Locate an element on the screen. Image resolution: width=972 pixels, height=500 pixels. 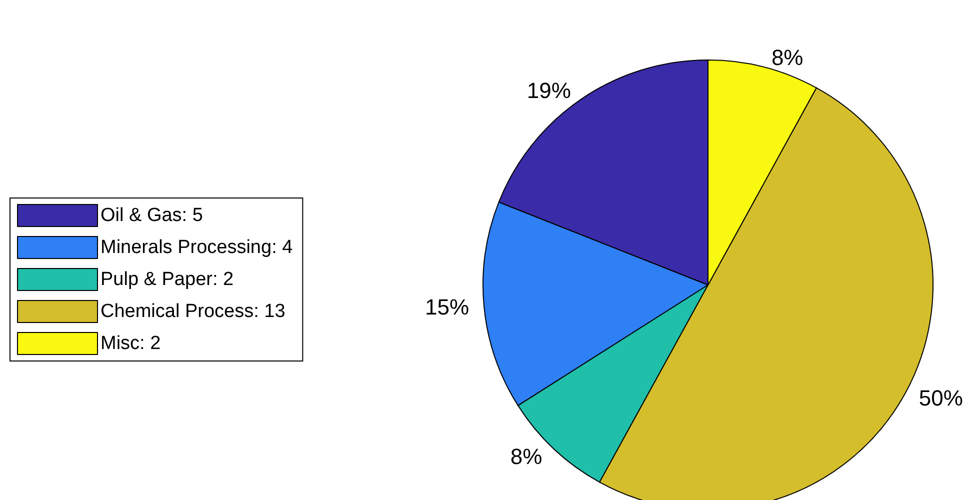
legend-label: Oil & Gas: 5 is located at coordinates (151, 215).